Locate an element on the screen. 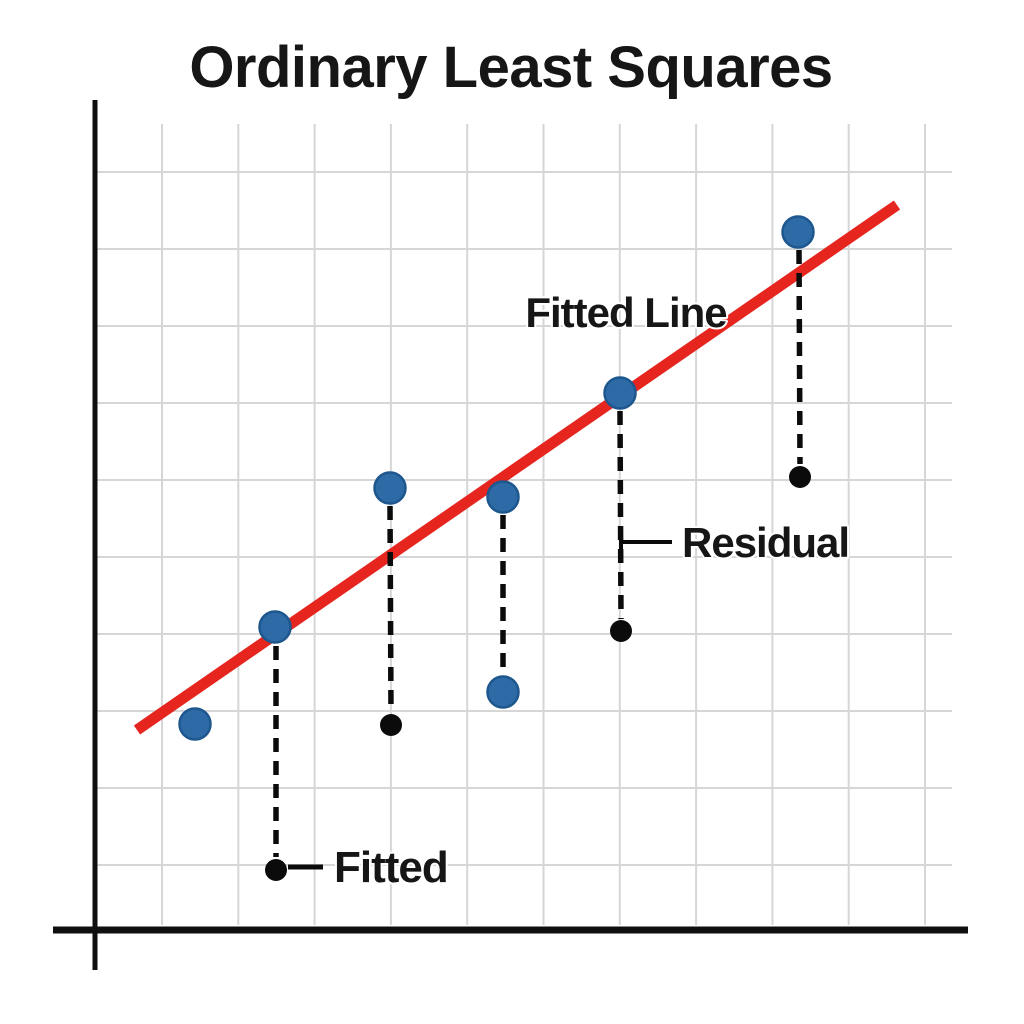 Image resolution: width=1024 pixels, height=1024 pixels. residual-label: Residual is located at coordinates (765, 542).